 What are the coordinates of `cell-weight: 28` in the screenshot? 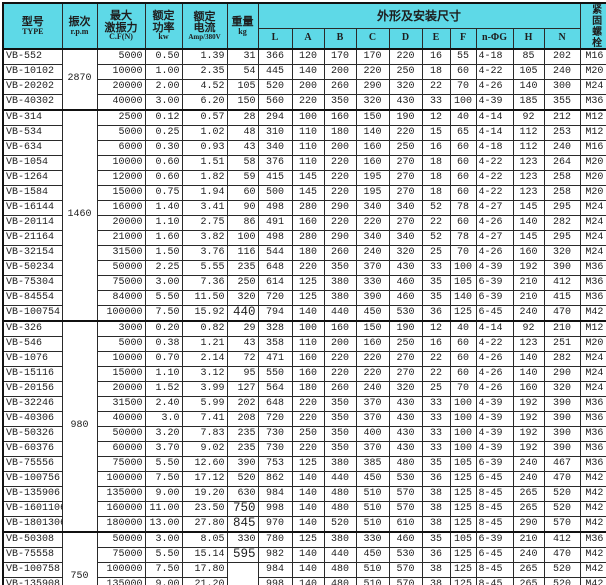 It's located at (242, 117).